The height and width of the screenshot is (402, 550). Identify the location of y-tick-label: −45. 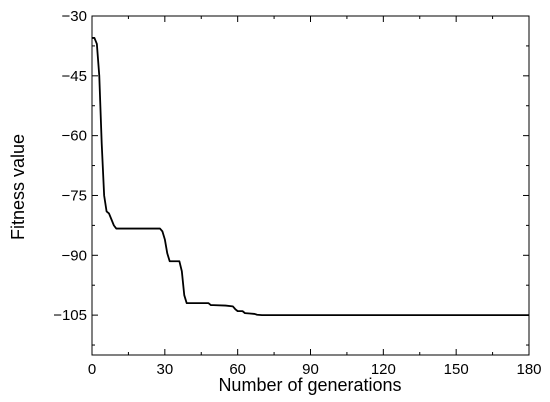
(74, 76).